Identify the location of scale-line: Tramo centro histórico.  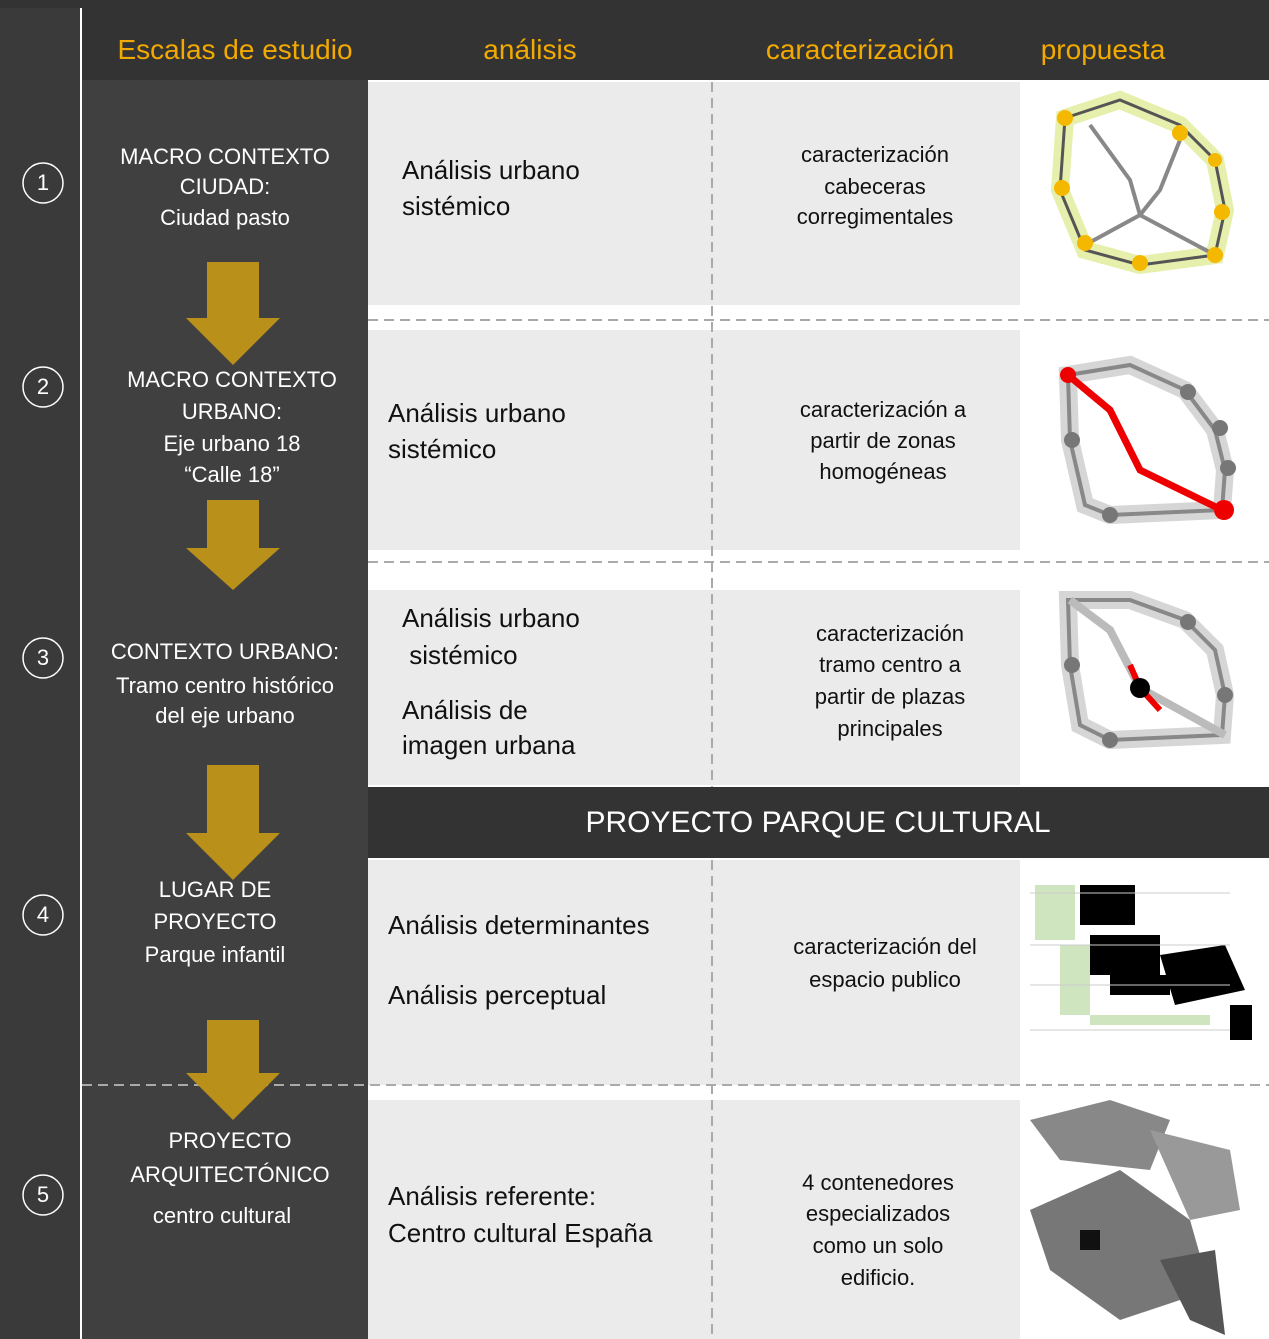
(225, 685).